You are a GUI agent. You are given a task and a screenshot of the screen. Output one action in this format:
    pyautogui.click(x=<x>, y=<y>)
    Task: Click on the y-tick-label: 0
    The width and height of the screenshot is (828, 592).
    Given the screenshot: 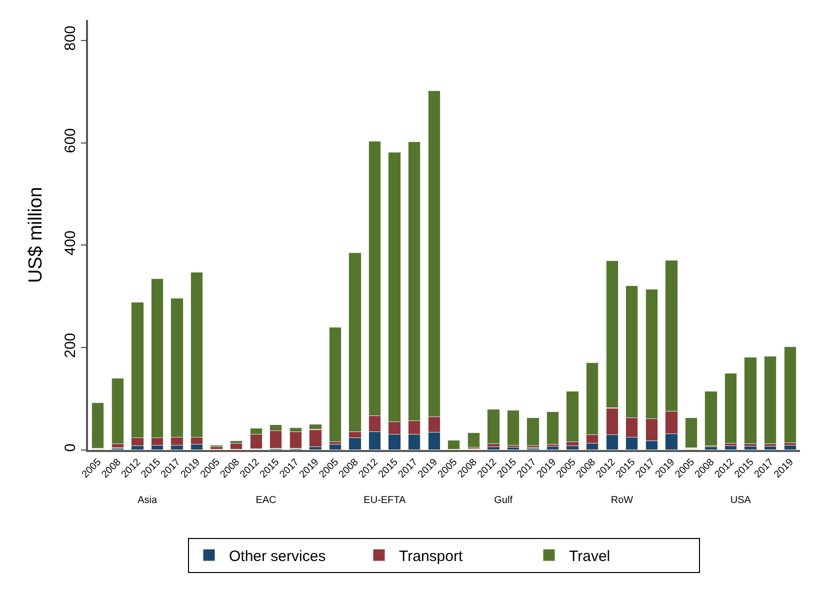 What is the action you would take?
    pyautogui.click(x=70, y=448)
    